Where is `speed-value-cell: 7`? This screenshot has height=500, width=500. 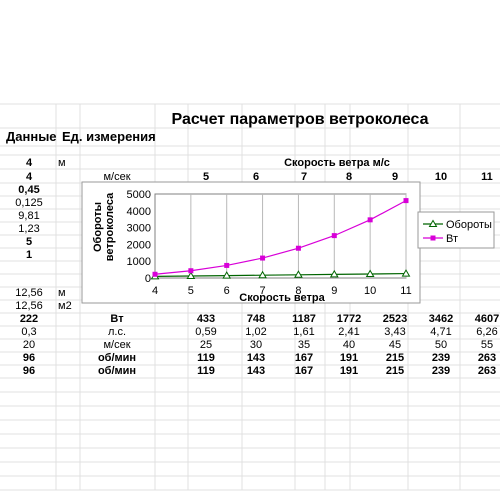
speed-value-cell: 7 is located at coordinates (304, 177).